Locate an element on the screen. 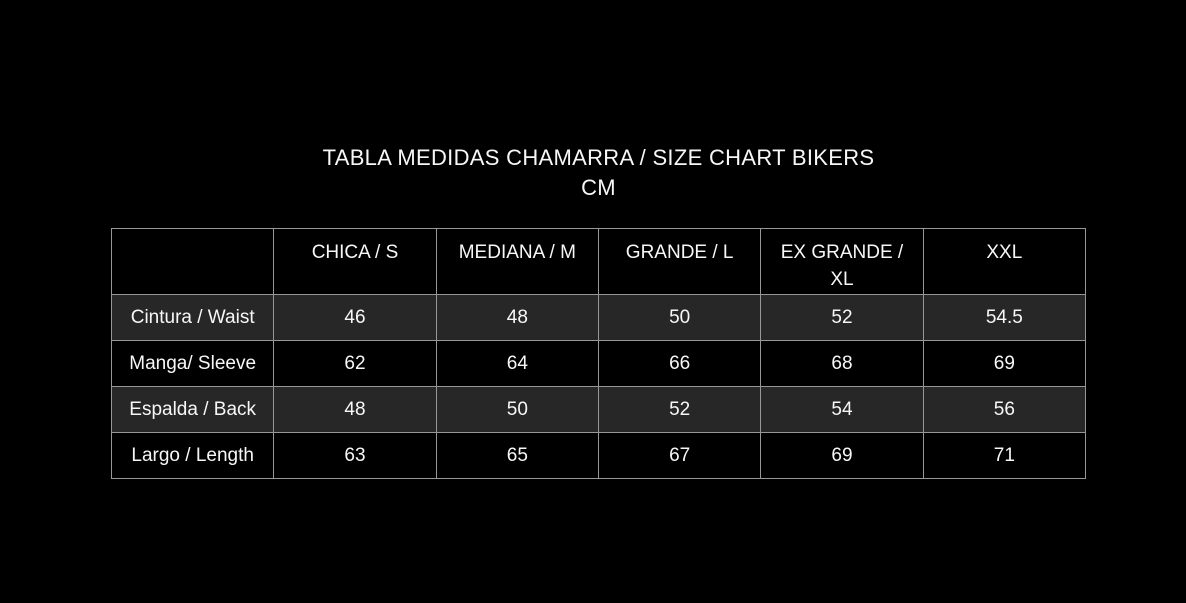  value-cell: 54 is located at coordinates (842, 409).